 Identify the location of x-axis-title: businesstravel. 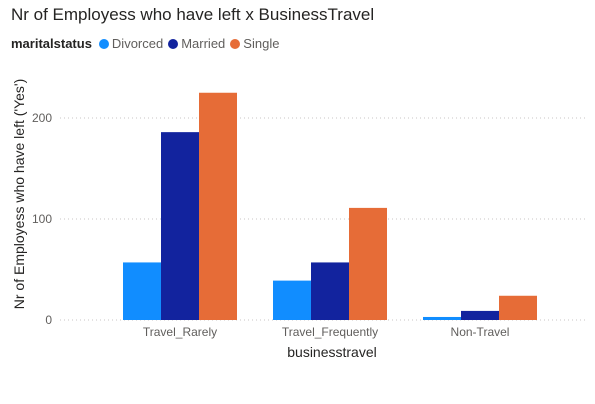
(332, 352).